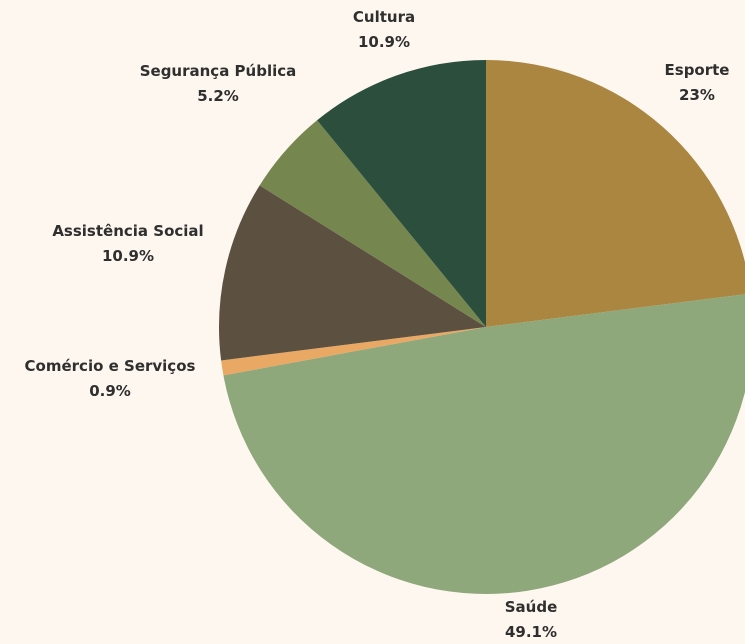  What do you see at coordinates (128, 256) in the screenshot?
I see `slice-value-assistencia-social: 10.9%` at bounding box center [128, 256].